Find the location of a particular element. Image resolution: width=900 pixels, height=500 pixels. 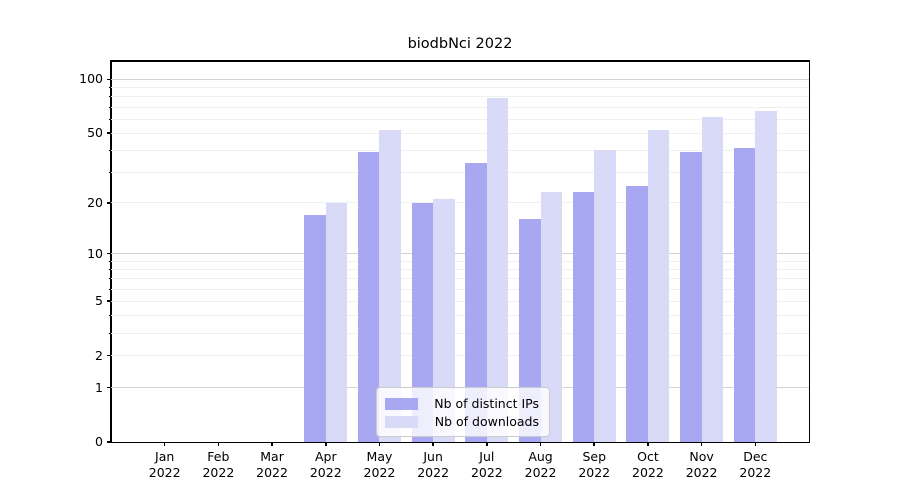

x-tick-month: Oct is located at coordinates (648, 456).